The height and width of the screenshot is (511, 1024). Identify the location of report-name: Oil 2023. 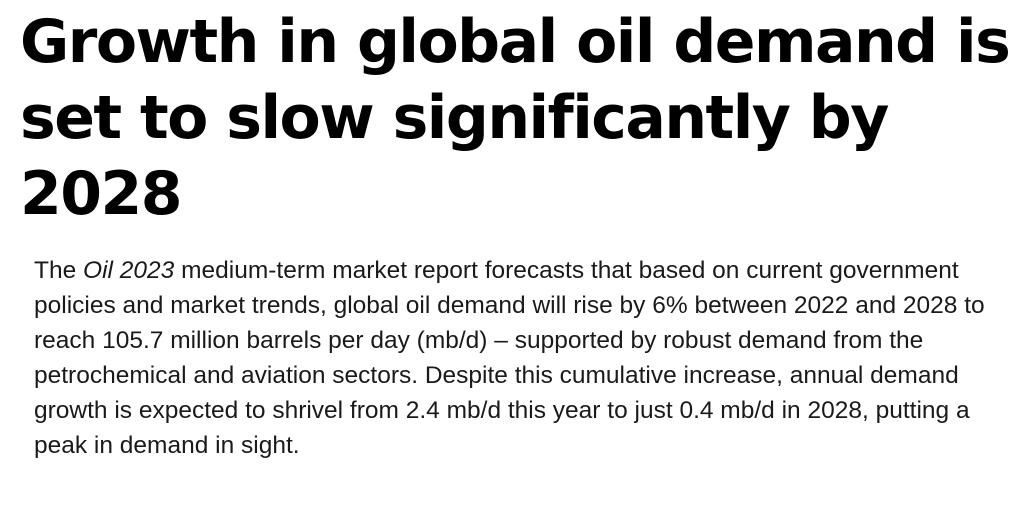
(129, 270).